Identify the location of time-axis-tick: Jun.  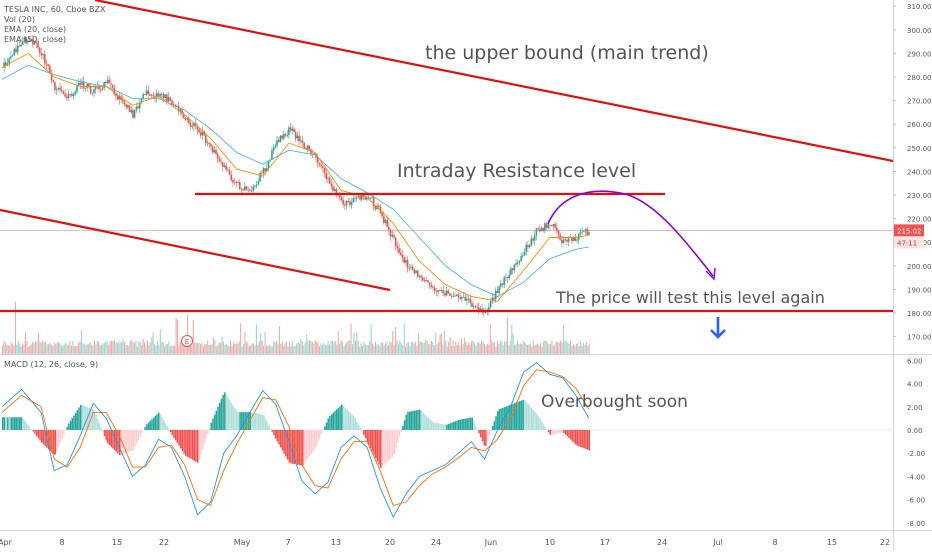
(491, 542).